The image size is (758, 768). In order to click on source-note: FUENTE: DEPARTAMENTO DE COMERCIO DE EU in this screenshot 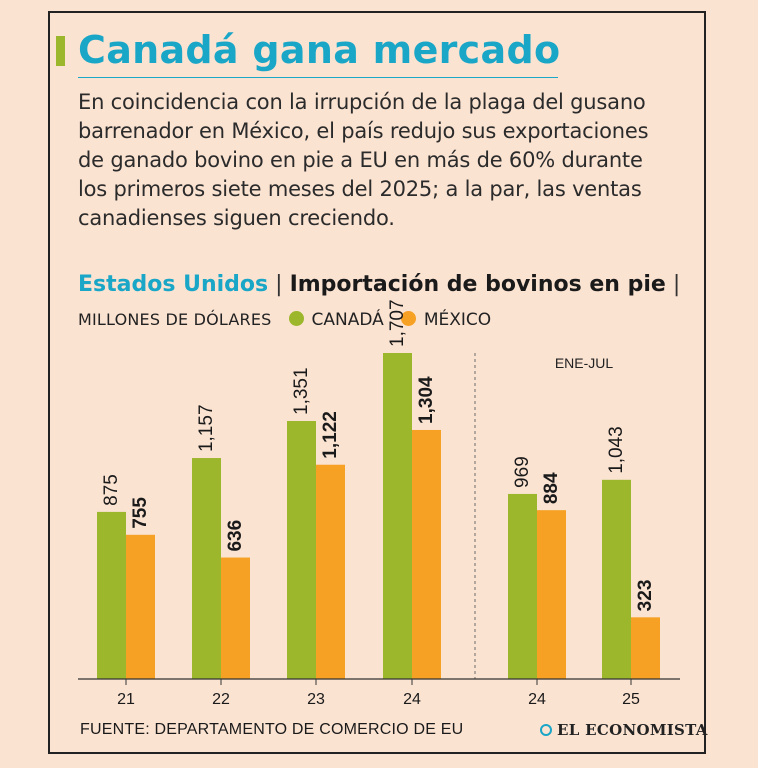, I will do `click(272, 729)`.